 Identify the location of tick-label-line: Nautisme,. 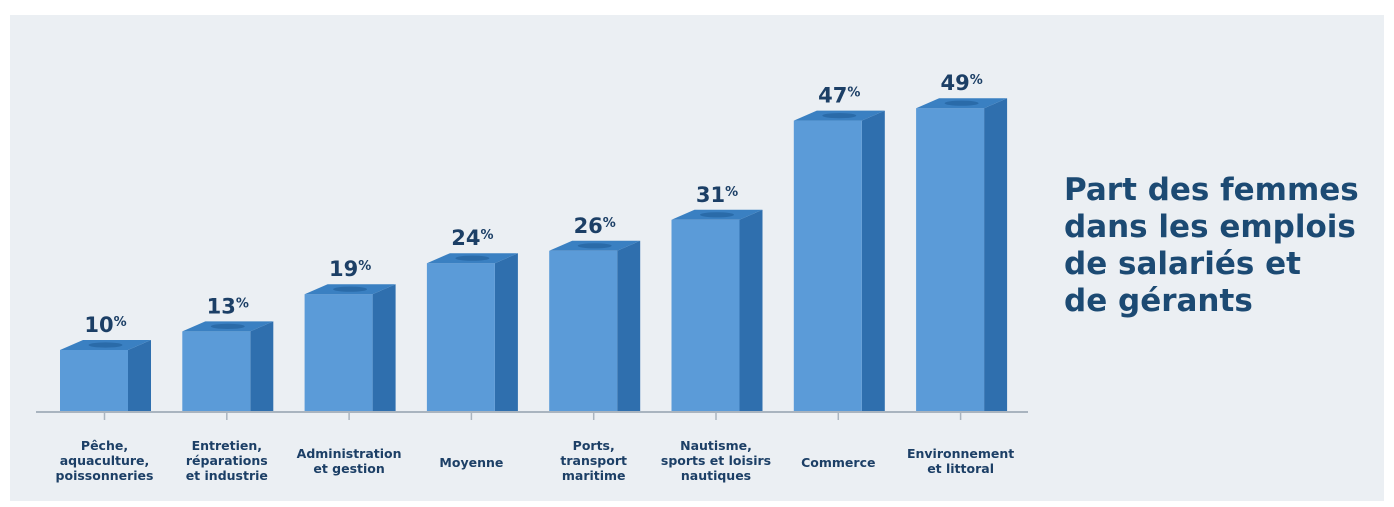
(716, 445).